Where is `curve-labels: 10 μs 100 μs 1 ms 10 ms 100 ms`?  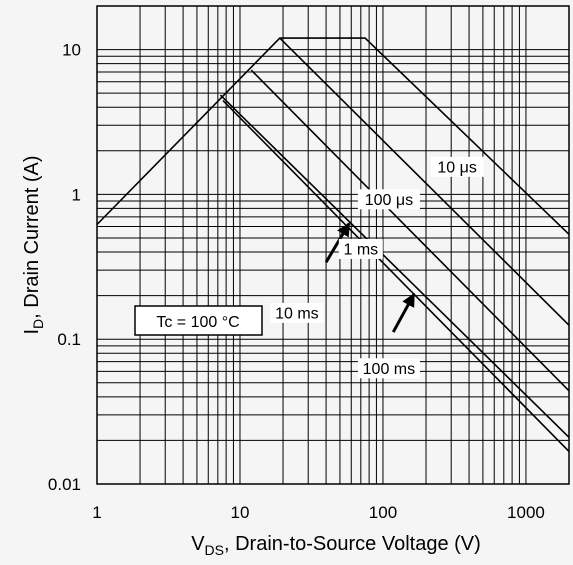 curve-labels: 10 μs 100 μs 1 ms 10 ms 100 ms is located at coordinates (377, 267).